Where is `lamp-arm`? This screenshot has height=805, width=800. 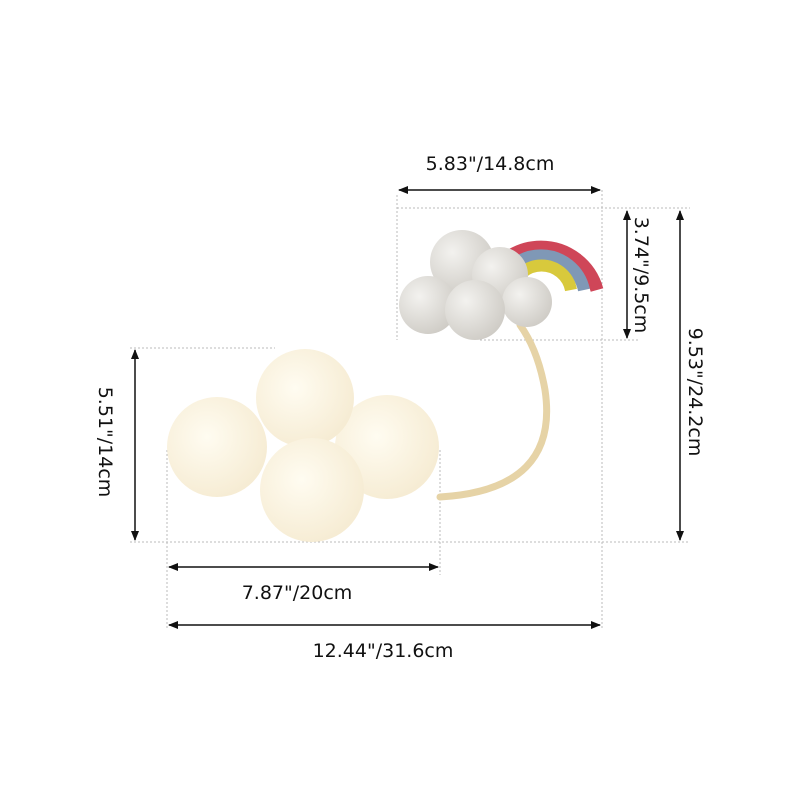
lamp-arm is located at coordinates (493, 411).